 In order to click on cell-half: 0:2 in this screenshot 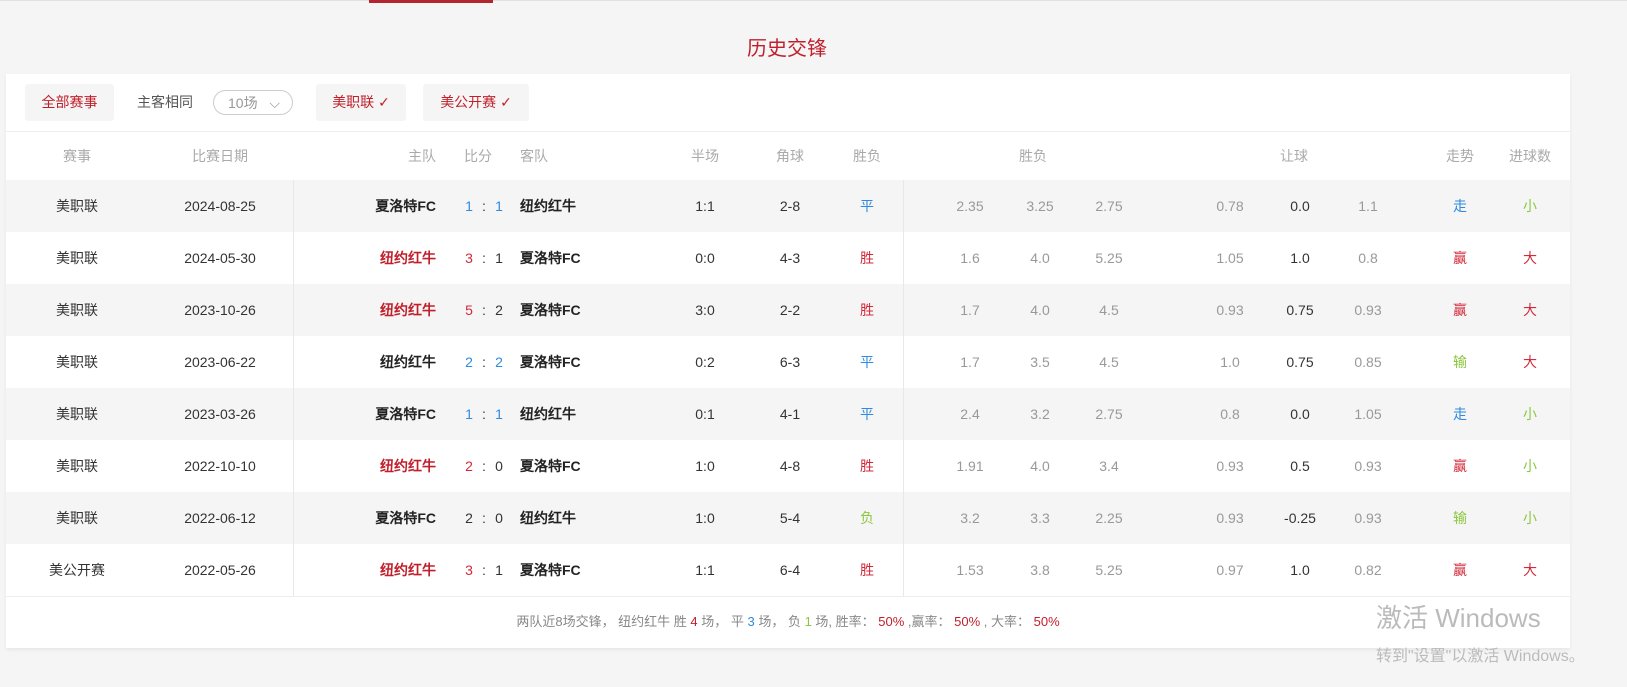, I will do `click(705, 362)`.